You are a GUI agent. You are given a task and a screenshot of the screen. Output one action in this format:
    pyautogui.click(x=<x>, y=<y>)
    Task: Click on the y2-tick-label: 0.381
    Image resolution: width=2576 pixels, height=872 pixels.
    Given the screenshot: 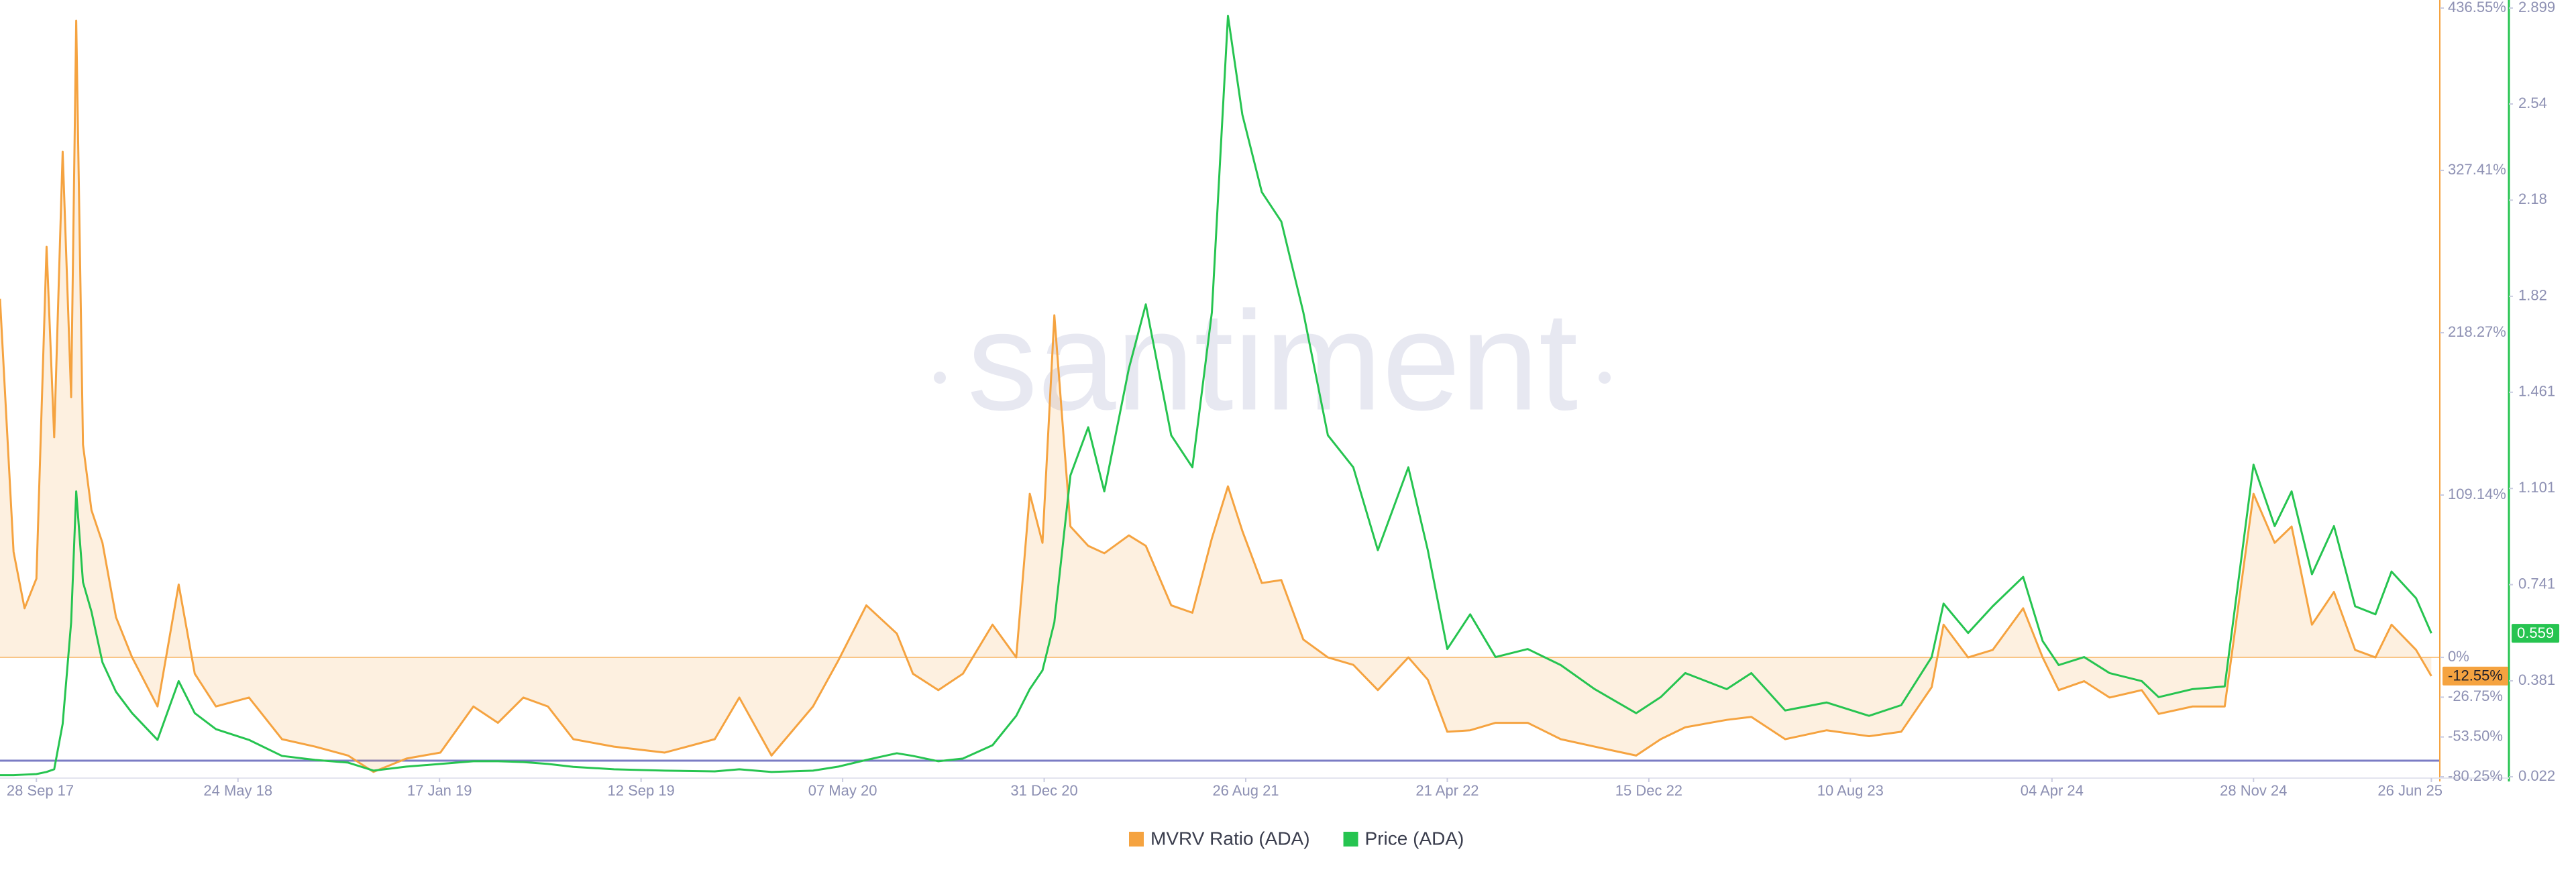 What is the action you would take?
    pyautogui.click(x=2536, y=679)
    